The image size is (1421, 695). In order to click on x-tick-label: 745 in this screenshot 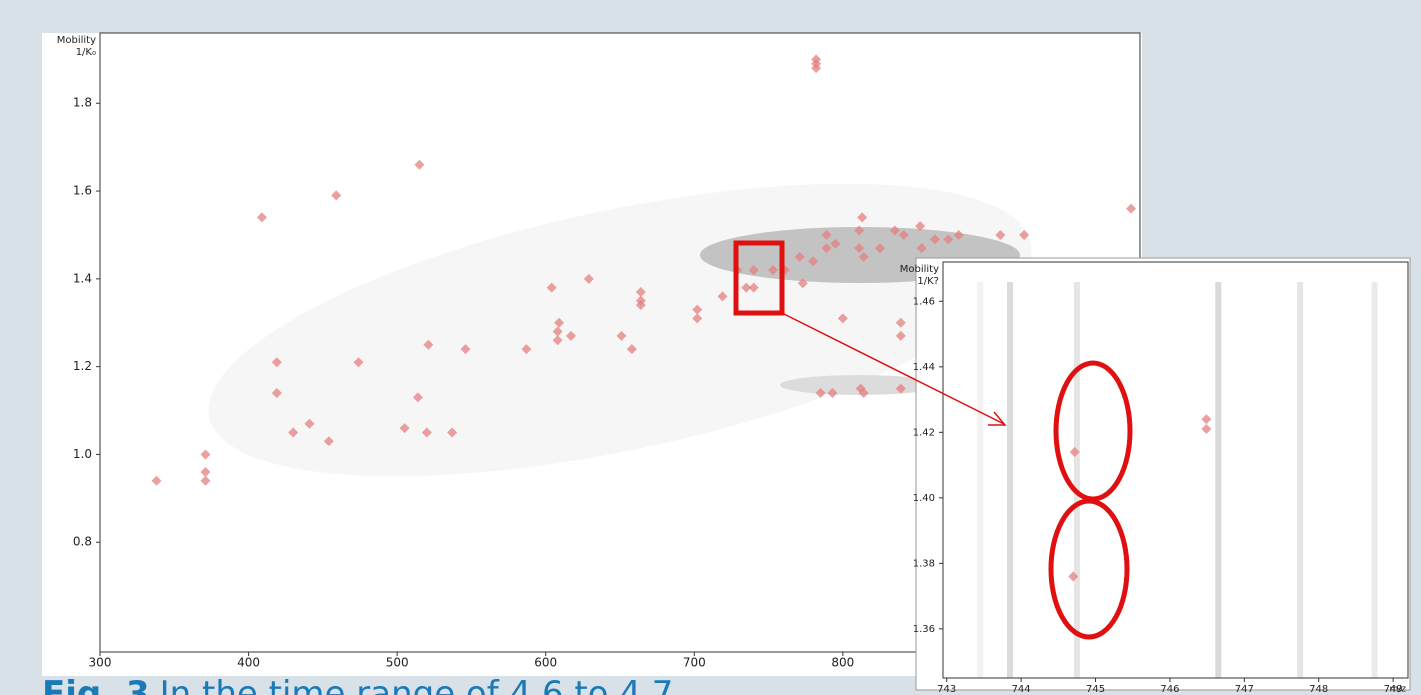, I will do `click(1095, 689)`.